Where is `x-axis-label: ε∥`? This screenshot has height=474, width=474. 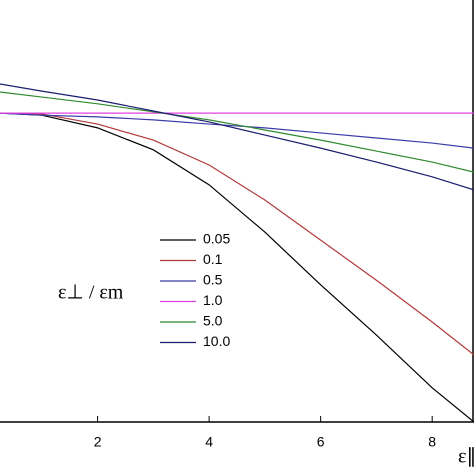
x-axis-label: ε∥ is located at coordinates (466, 457).